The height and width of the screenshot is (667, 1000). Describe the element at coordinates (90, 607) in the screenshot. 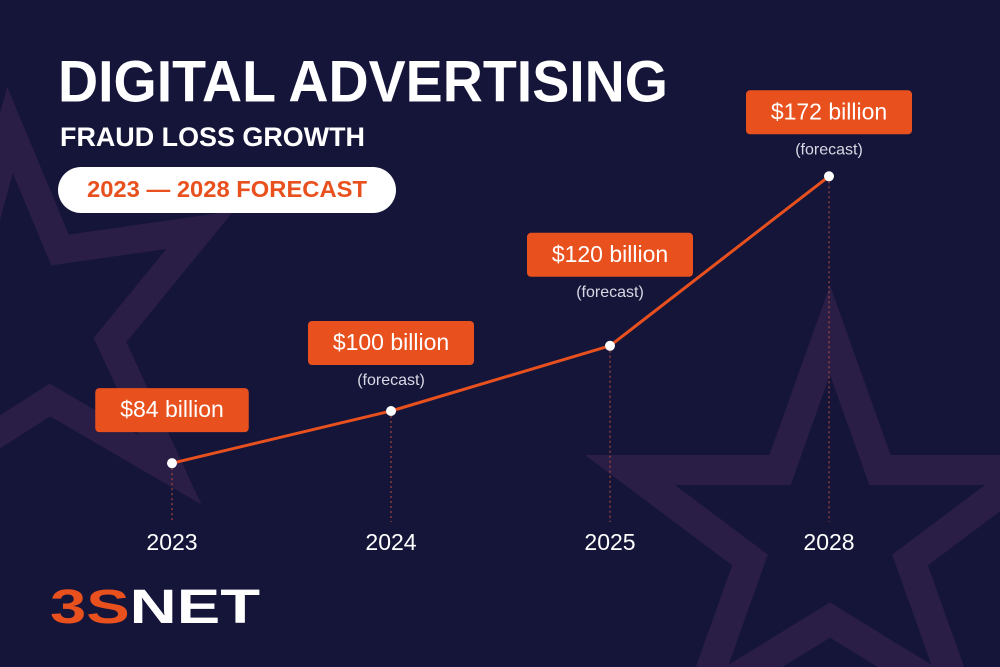

I see `logo-part: 3S` at that location.